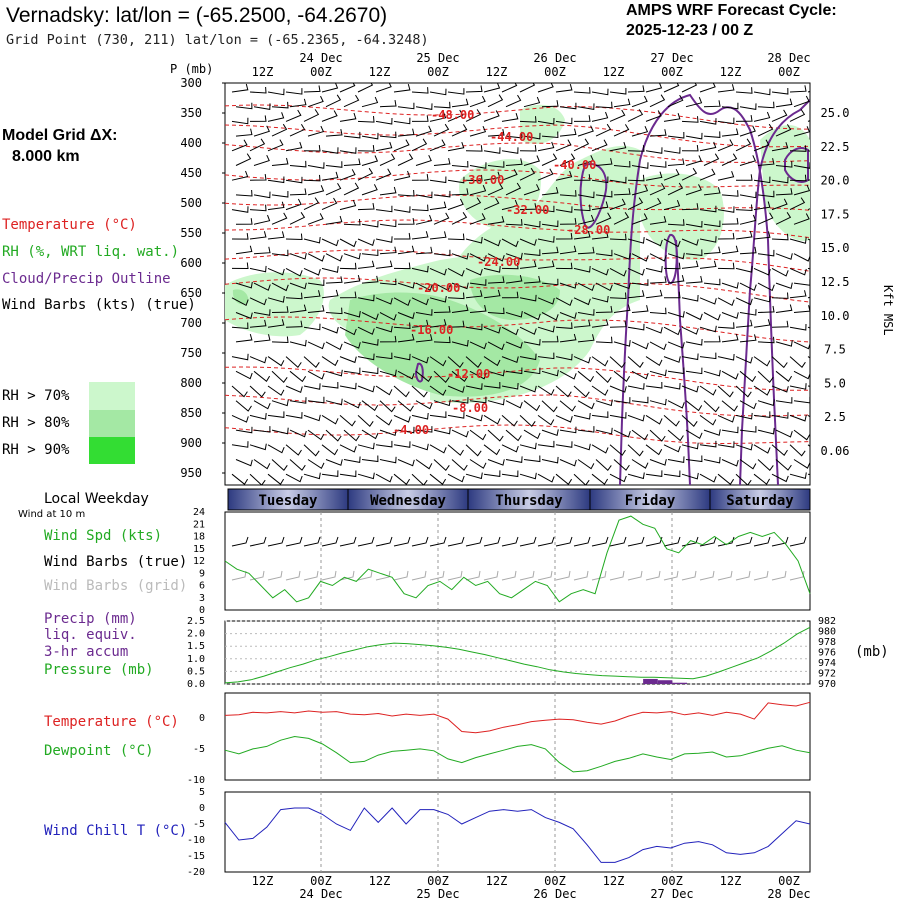 This screenshot has width=900, height=900. Describe the element at coordinates (519, 499) in the screenshot. I see `weekday-strip: Tuesday Wednesday Thursday Friday Saturday` at that location.